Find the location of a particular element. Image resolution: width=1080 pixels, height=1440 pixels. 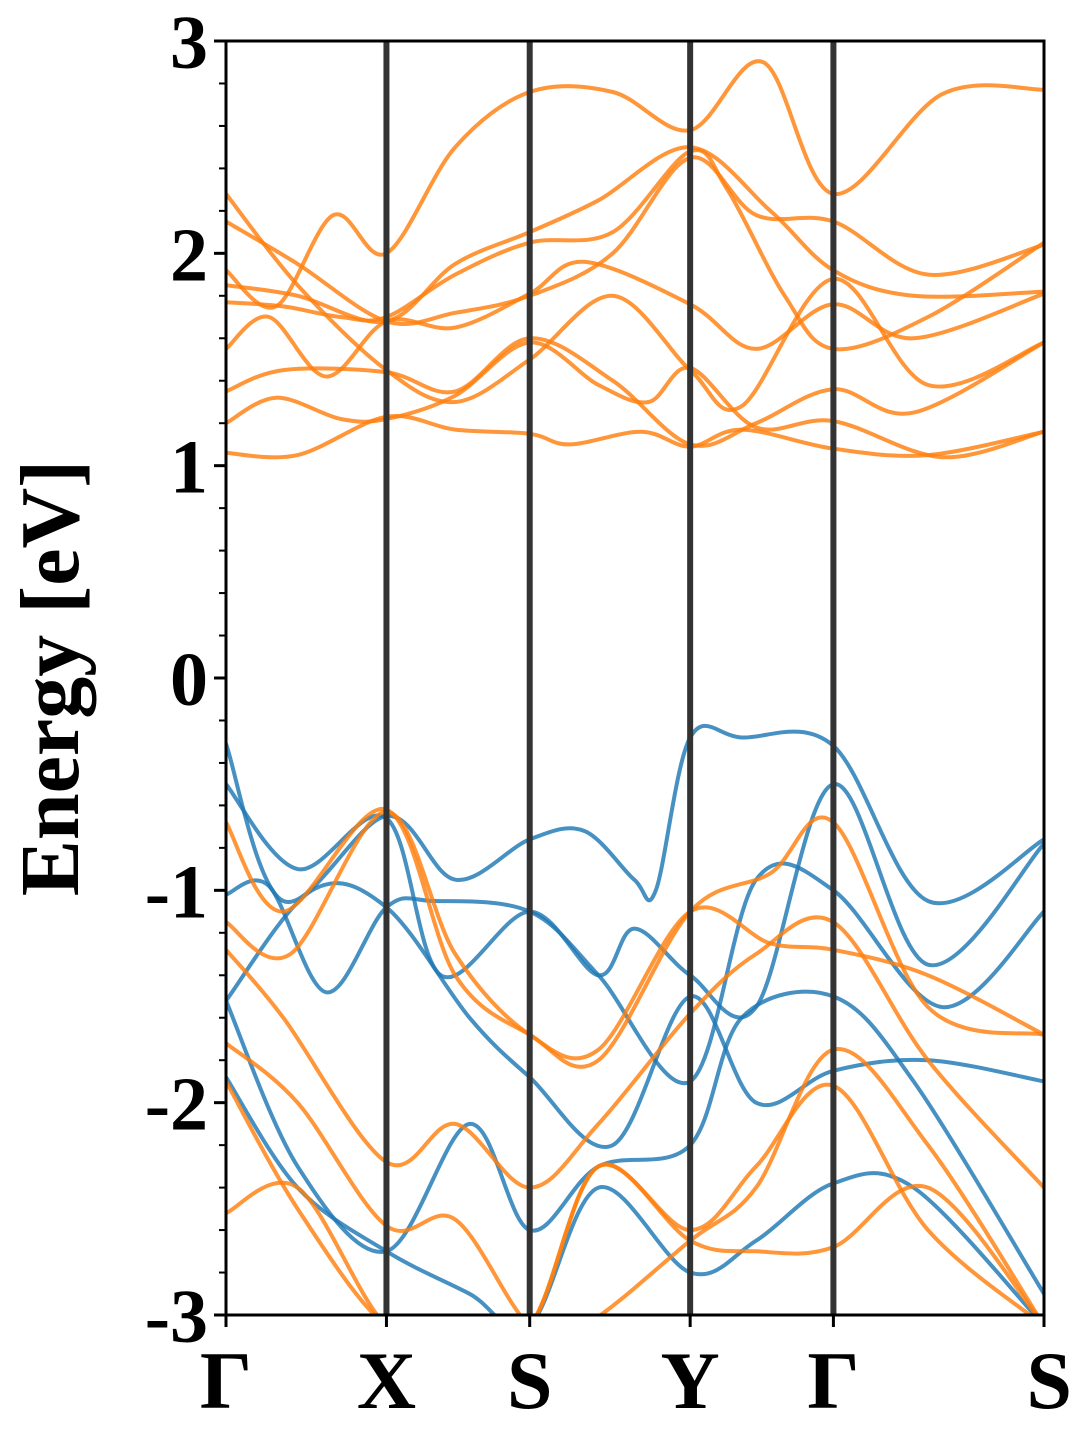

y-tick-label: 2 is located at coordinates (189, 255).